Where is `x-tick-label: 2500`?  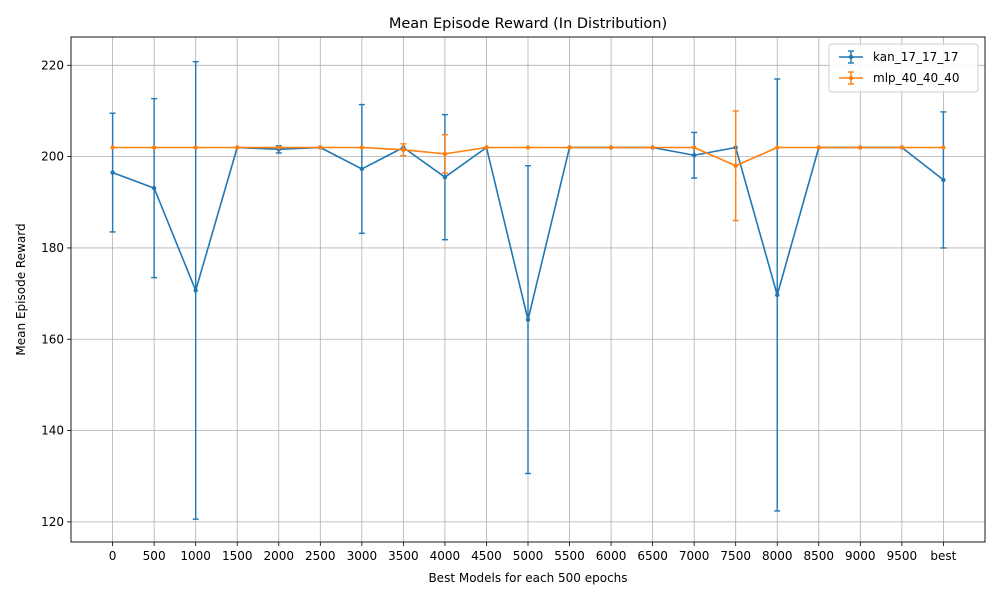
x-tick-label: 2500 is located at coordinates (320, 556).